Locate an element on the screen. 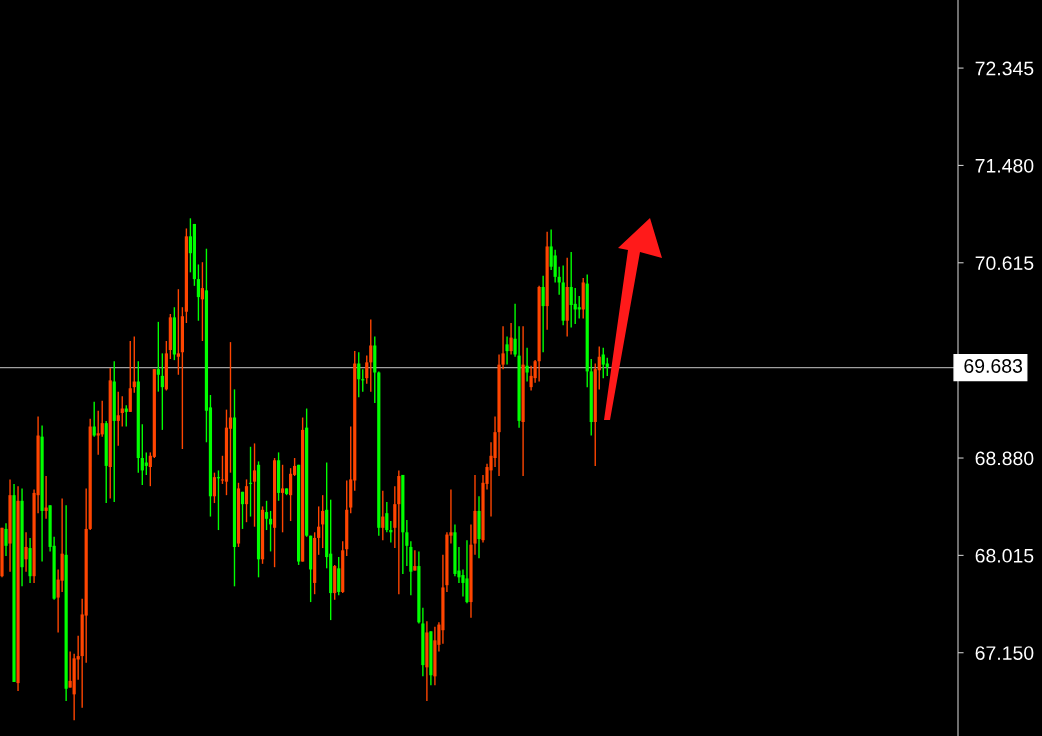 This screenshot has width=1042, height=736. y-tick-label: 71.480 is located at coordinates (1004, 165).